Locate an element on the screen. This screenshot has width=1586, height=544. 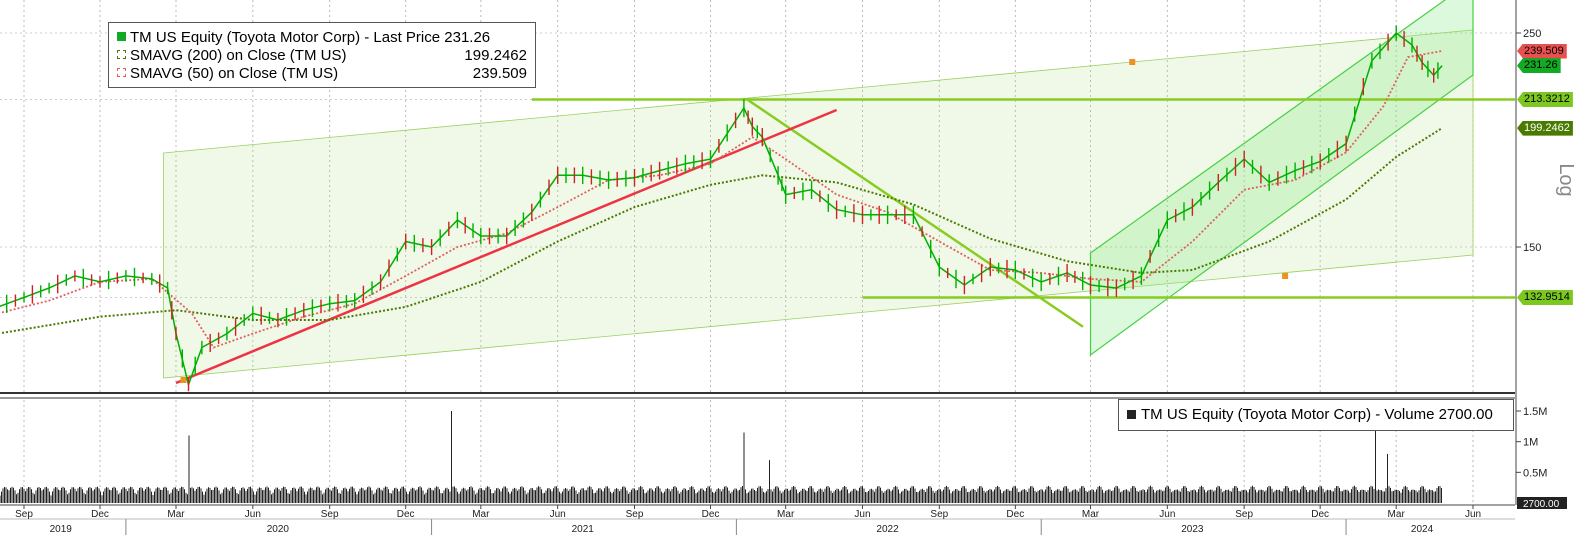
price-tick-label-150: 150 is located at coordinates (1532, 248).